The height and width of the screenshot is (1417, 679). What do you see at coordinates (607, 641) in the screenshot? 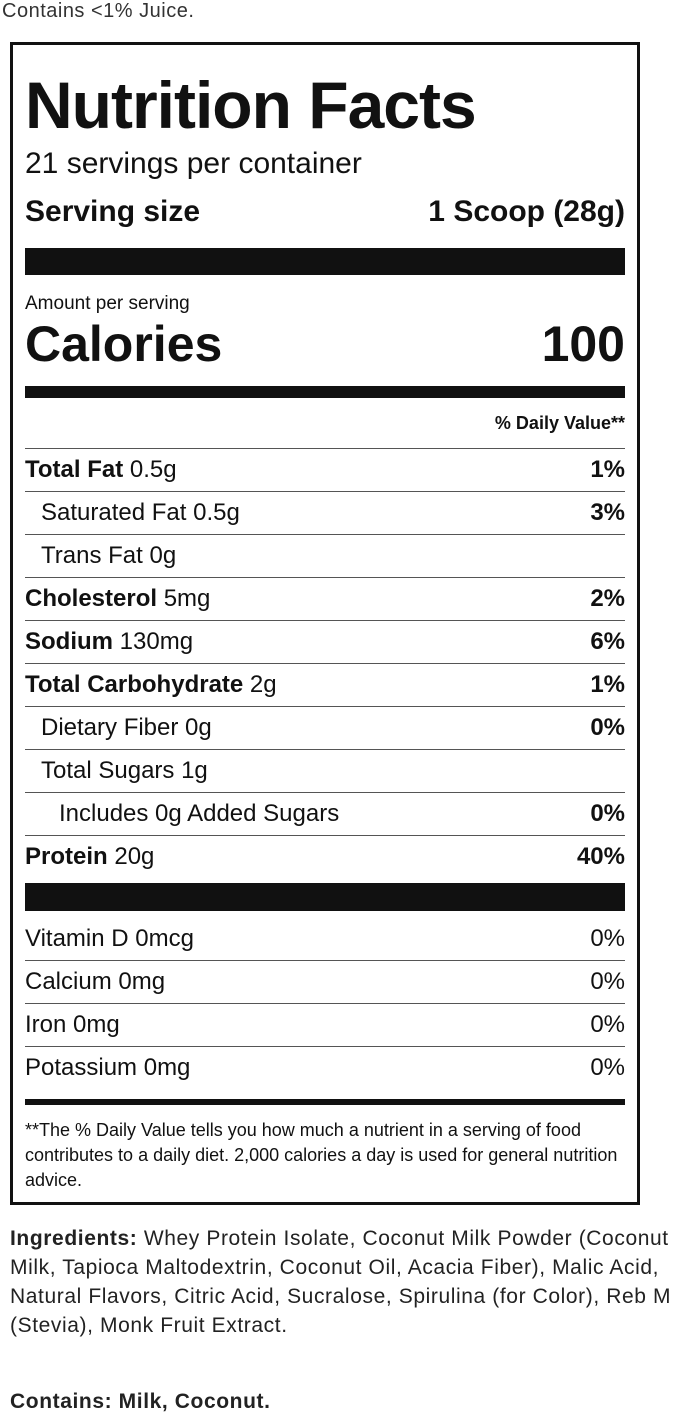
I see `nutrient-dv: 6%` at bounding box center [607, 641].